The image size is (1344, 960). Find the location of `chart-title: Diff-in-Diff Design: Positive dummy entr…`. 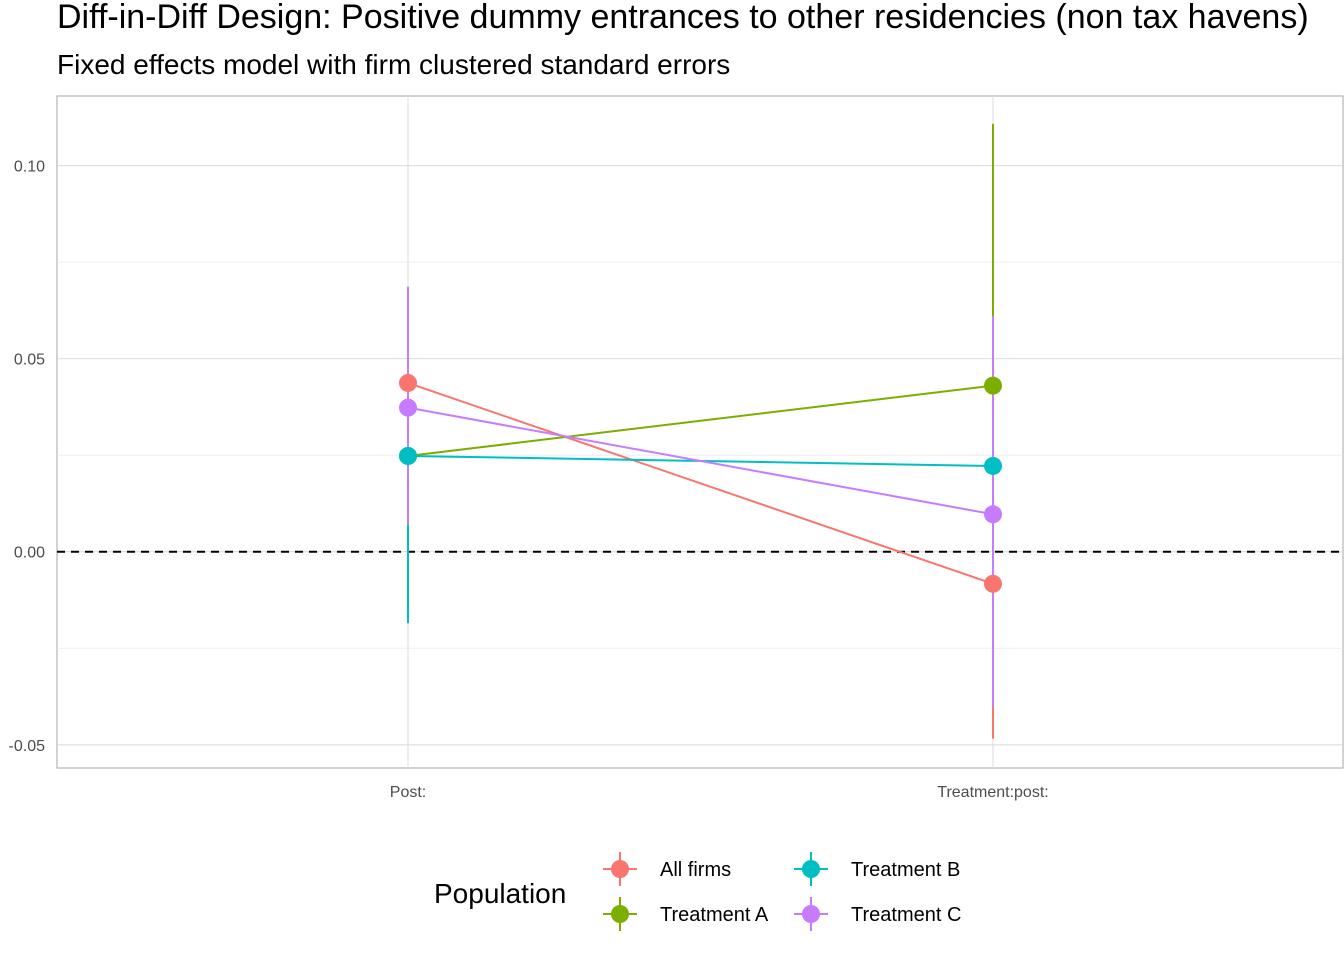

chart-title: Diff-in-Diff Design: Positive dummy entr… is located at coordinates (683, 18).